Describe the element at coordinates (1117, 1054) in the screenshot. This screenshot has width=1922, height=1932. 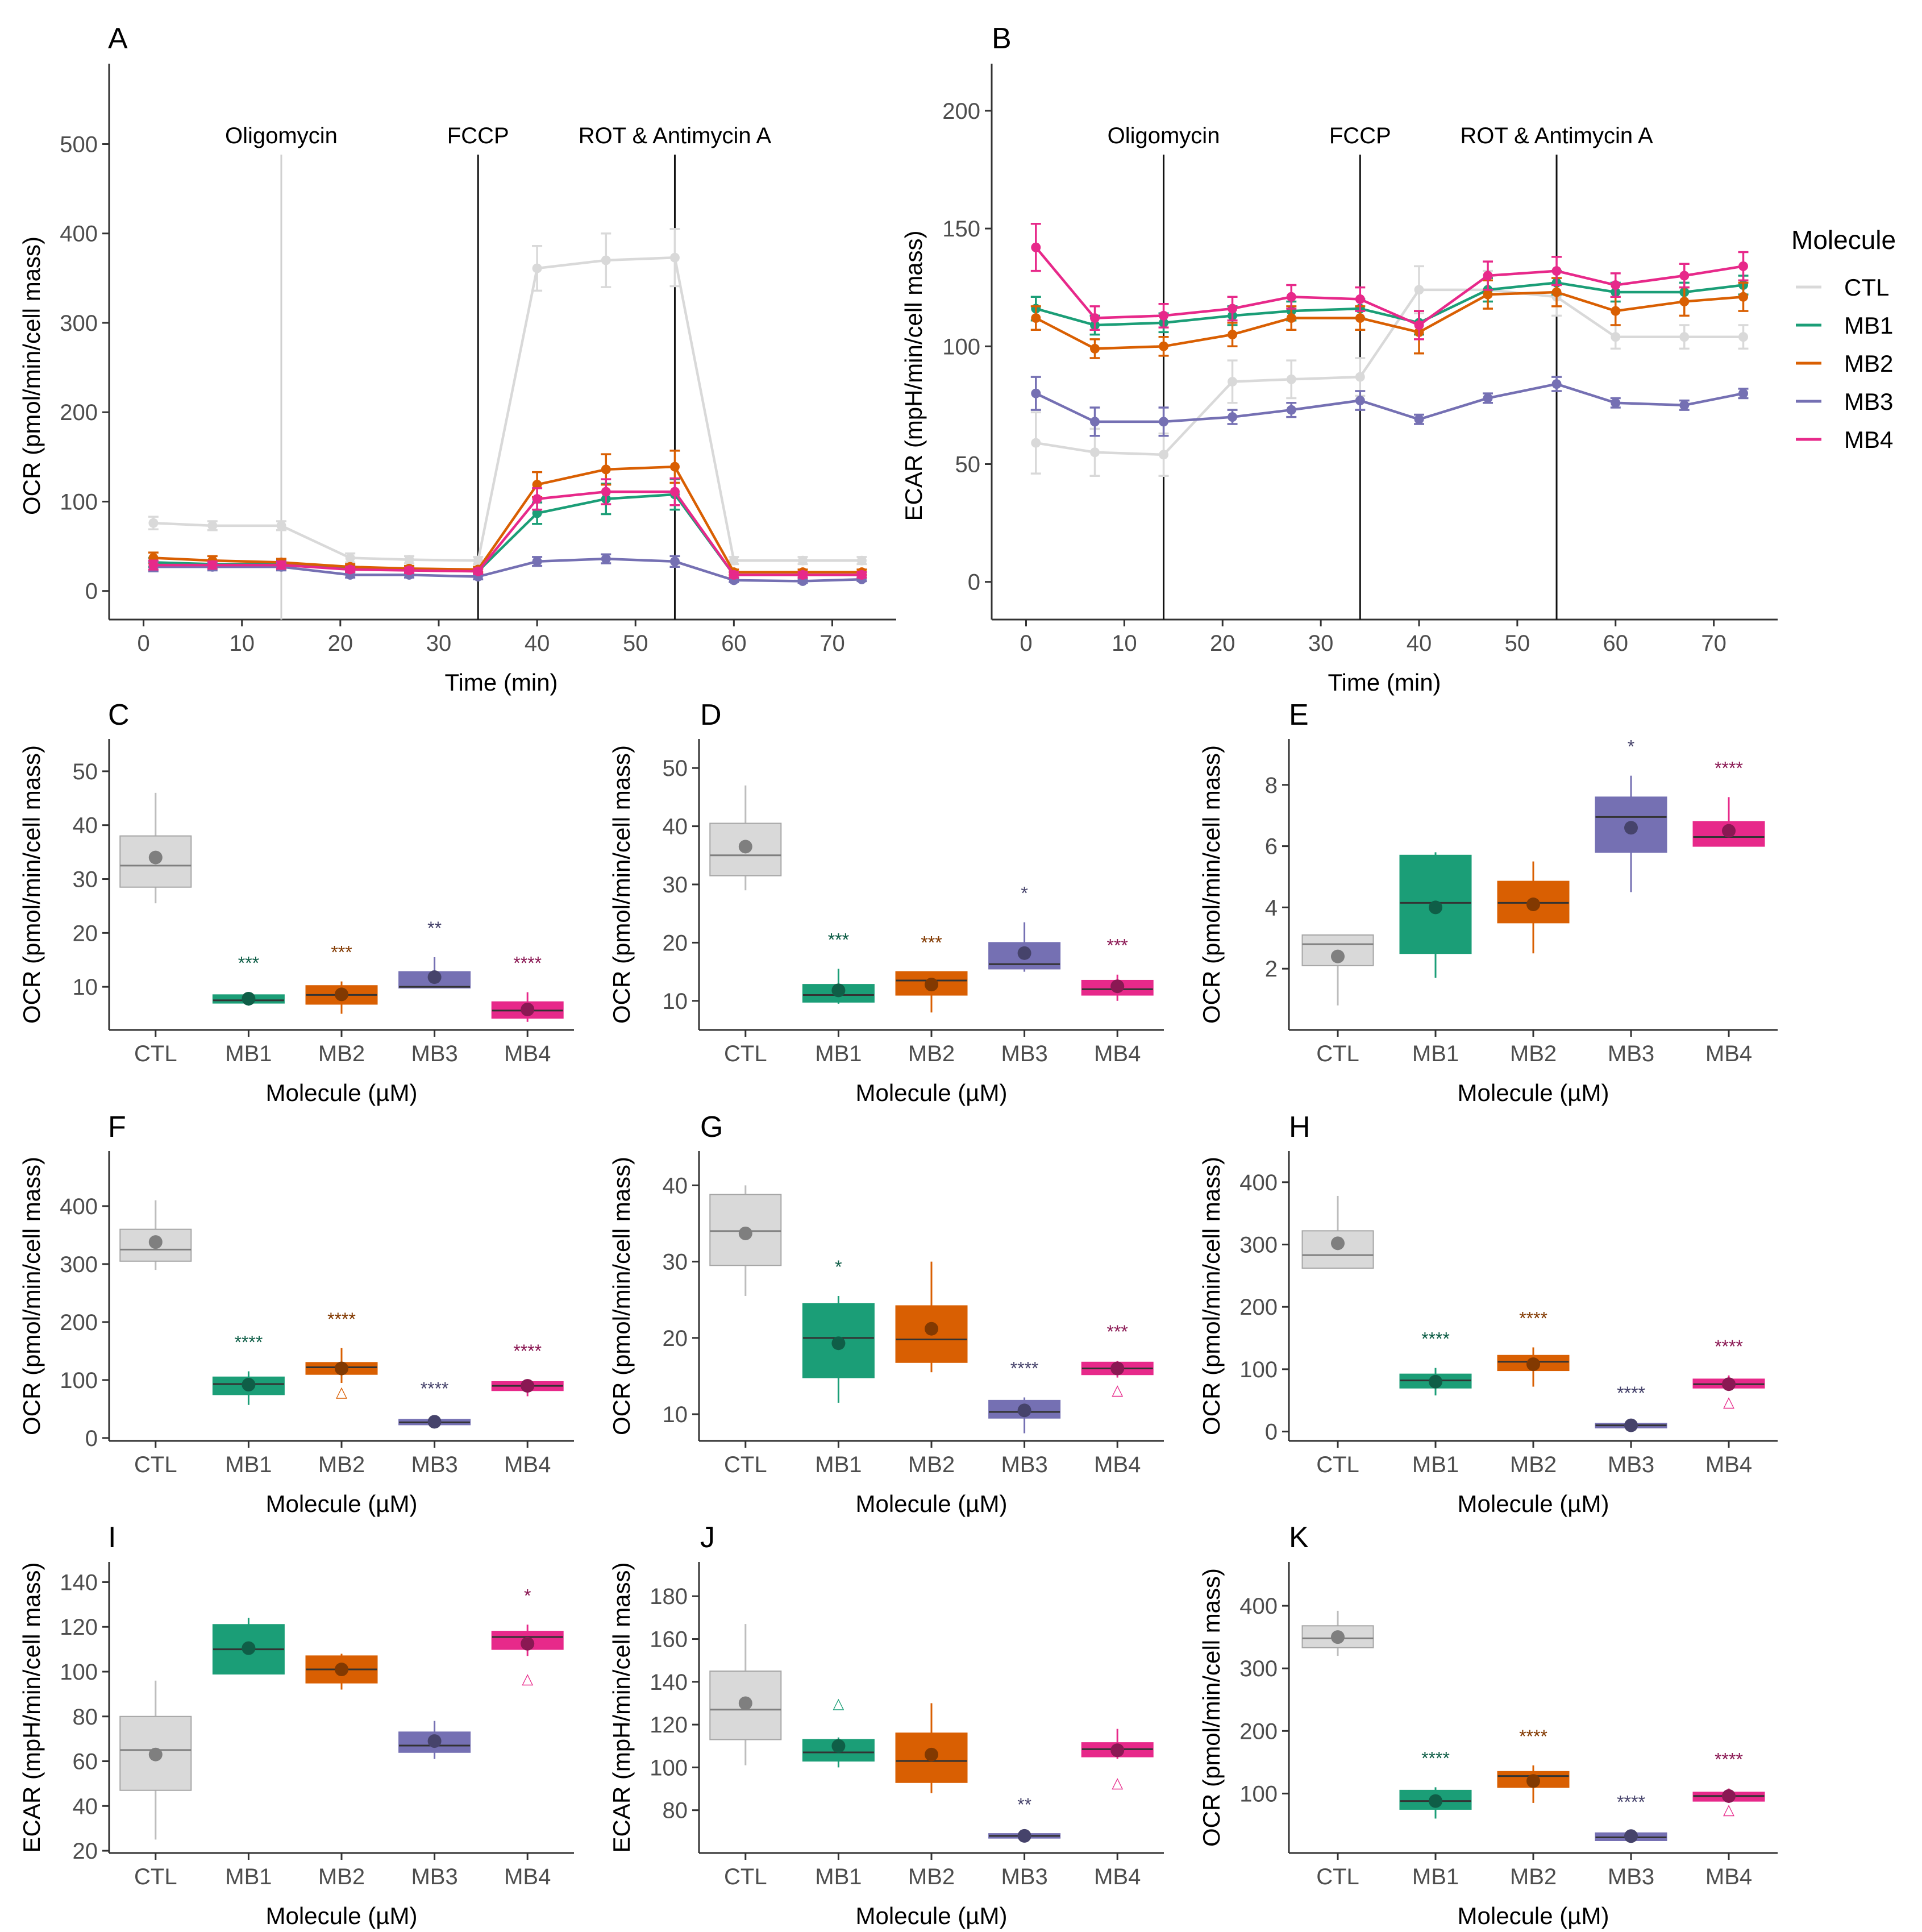
I see `x-tick-label-d-4: MB4` at that location.